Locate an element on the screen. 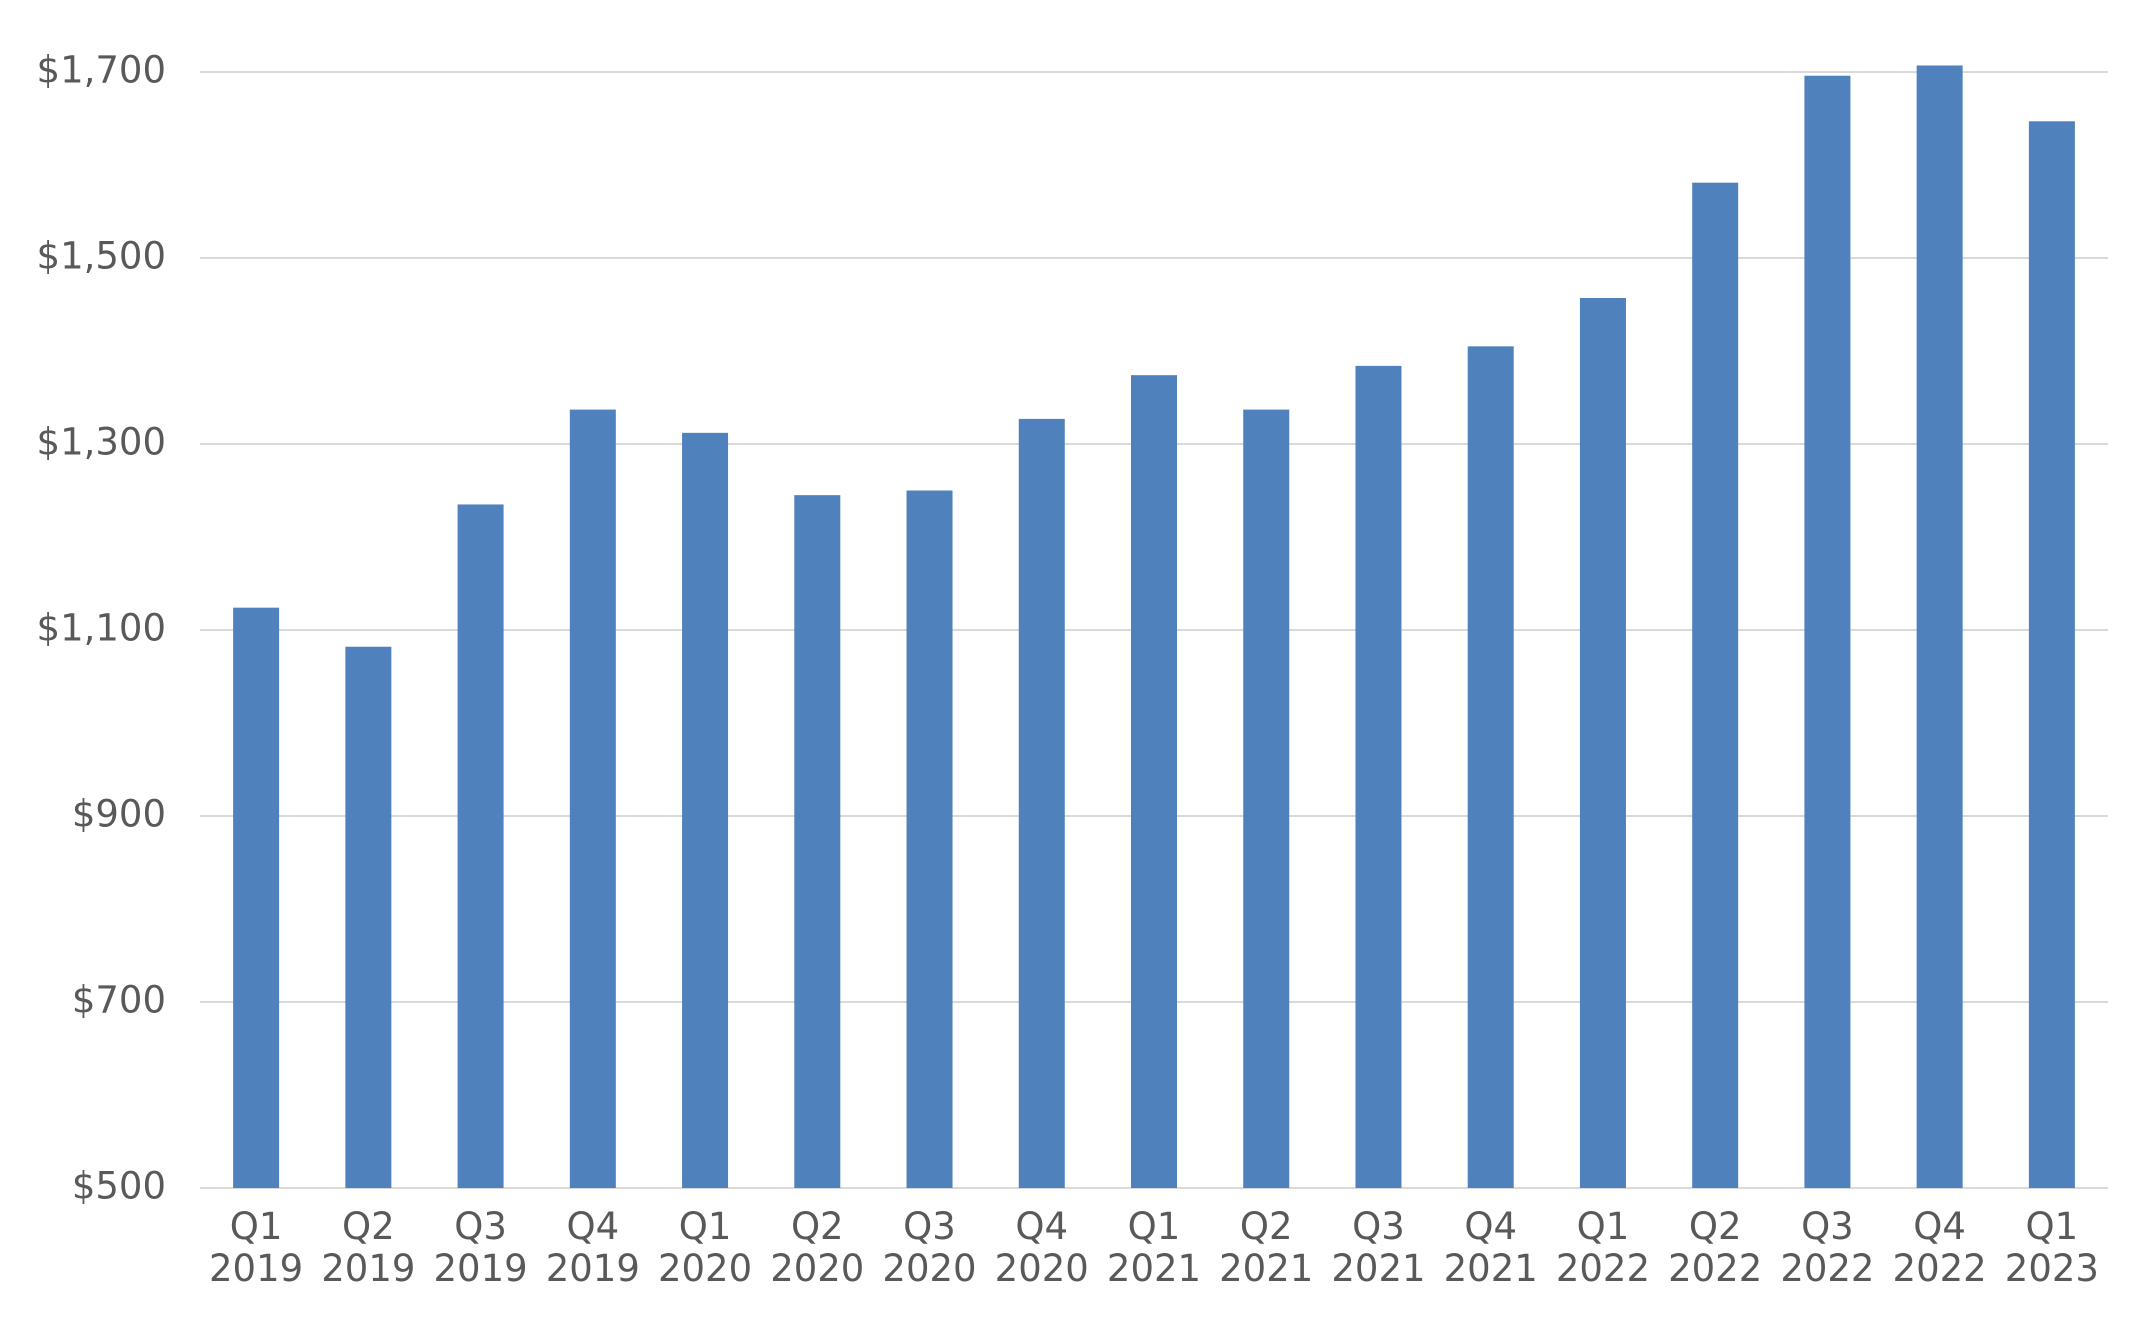 The height and width of the screenshot is (1318, 2149). y-tick-label: $900 is located at coordinates (119, 814).